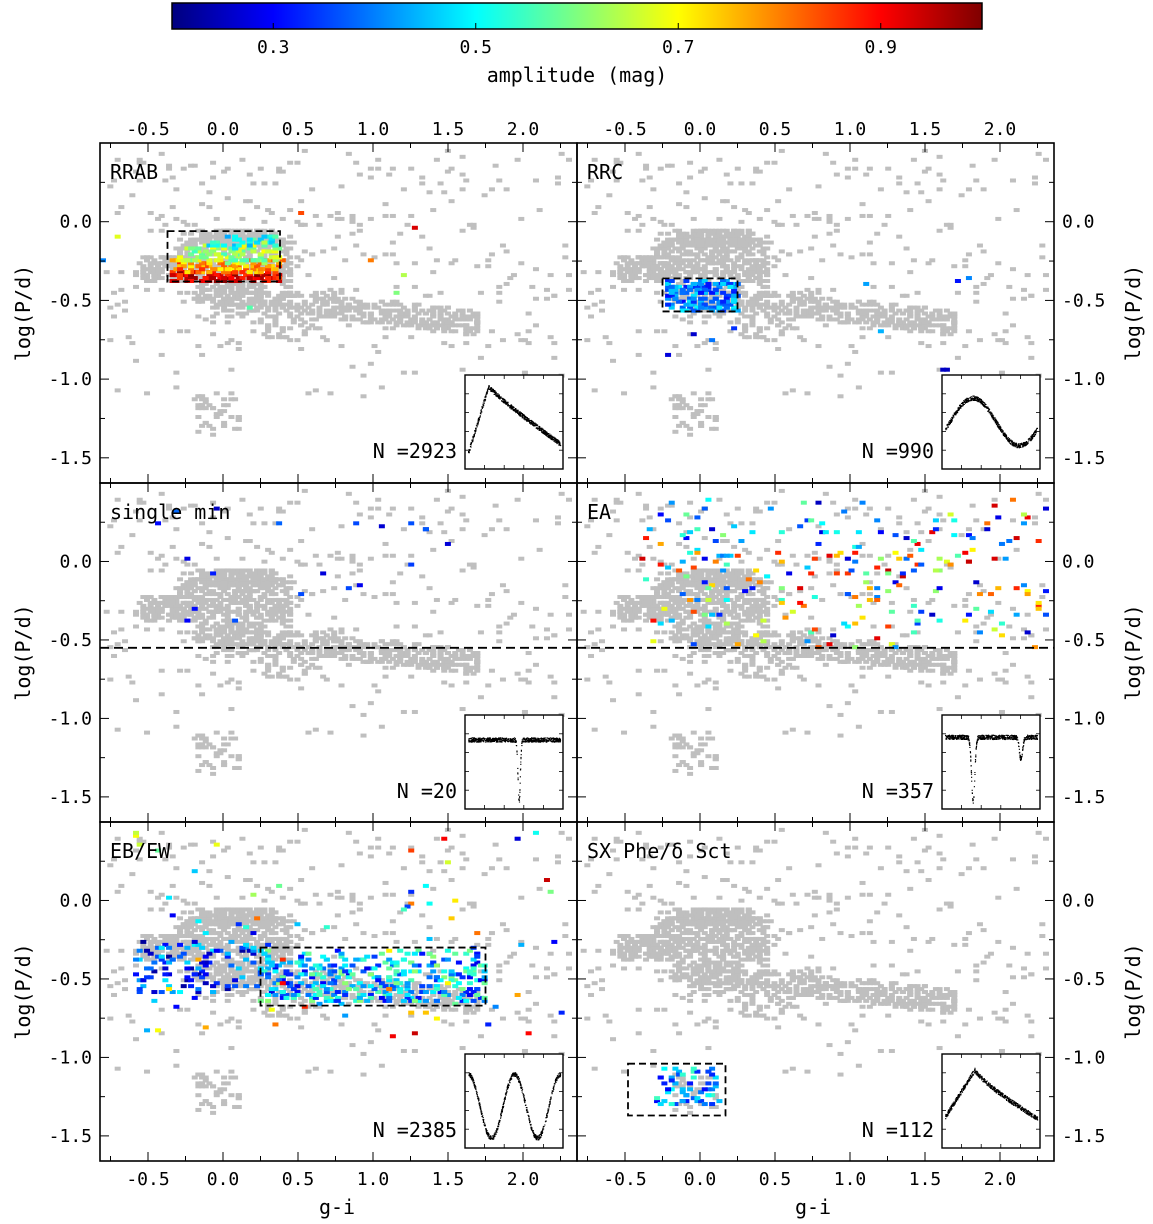  What do you see at coordinates (523, 129) in the screenshot?
I see `x-tick-label-top: 2.0` at bounding box center [523, 129].